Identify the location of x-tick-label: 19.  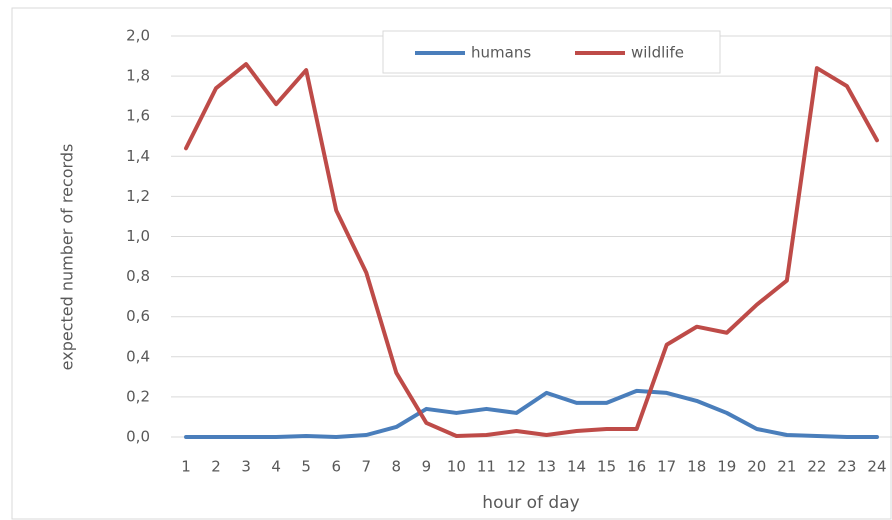
(726, 467).